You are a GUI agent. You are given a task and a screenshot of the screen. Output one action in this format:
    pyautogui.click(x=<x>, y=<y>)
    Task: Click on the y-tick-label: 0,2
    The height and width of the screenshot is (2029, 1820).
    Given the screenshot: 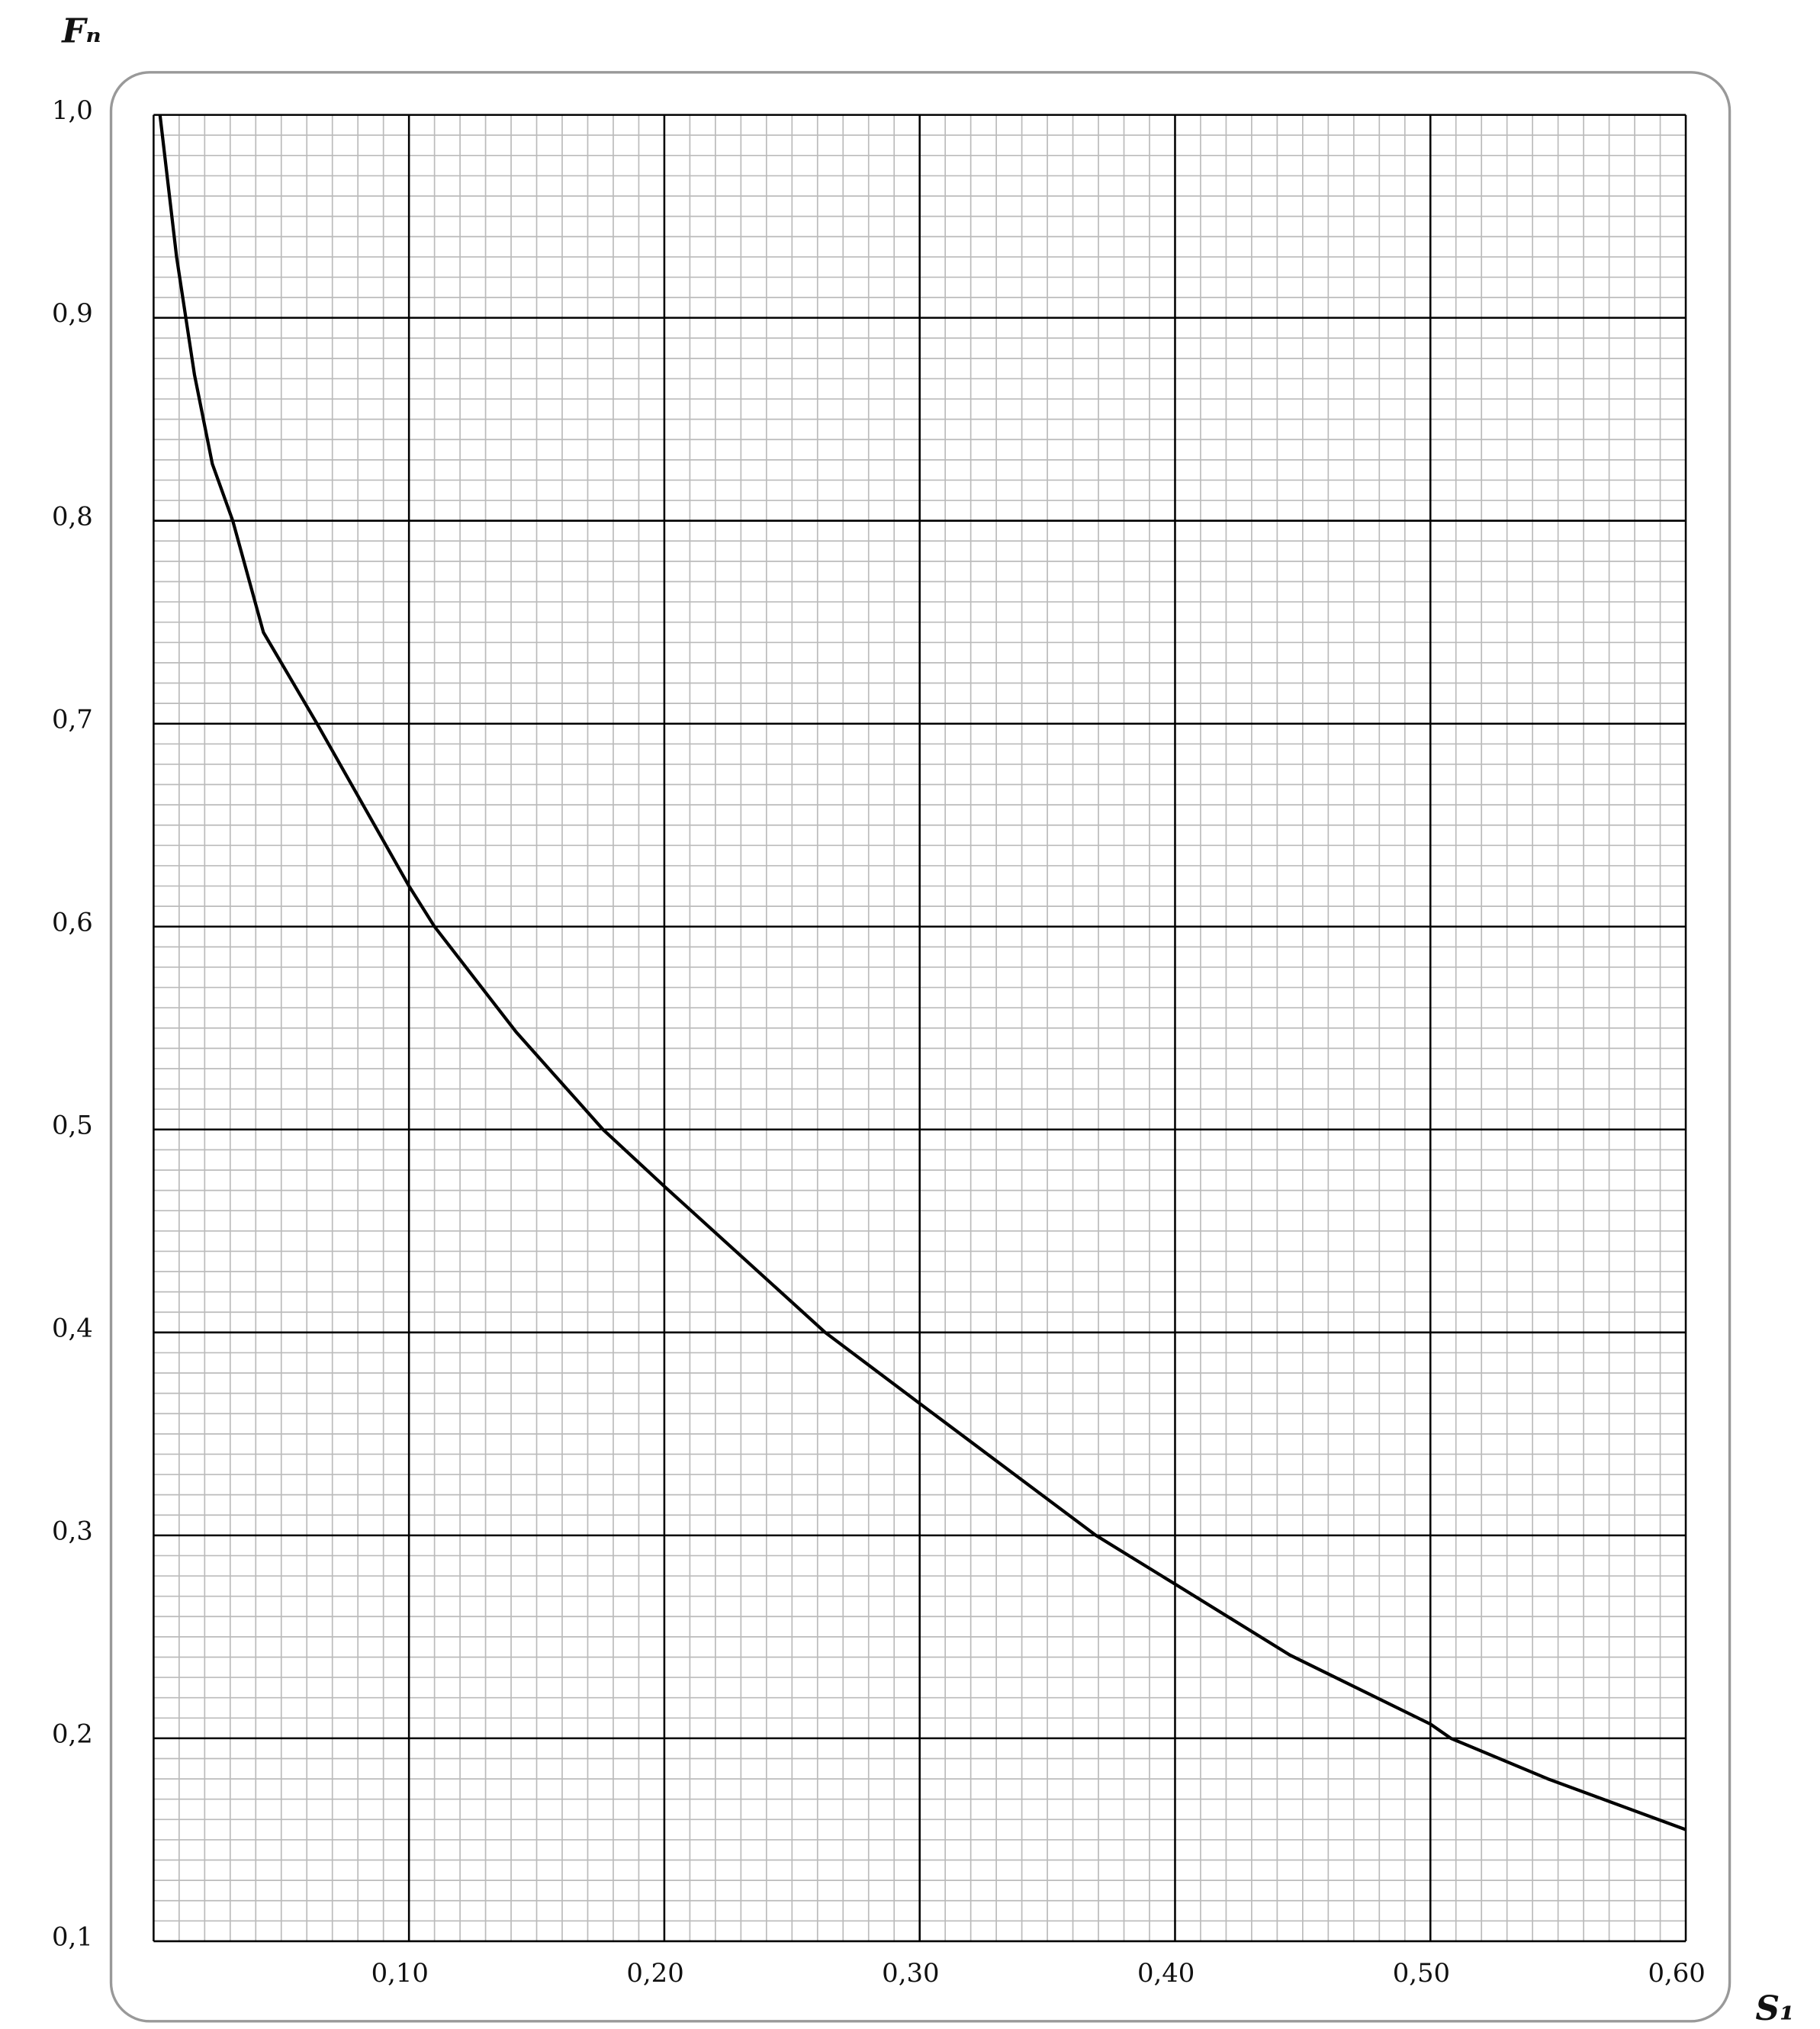 What is the action you would take?
    pyautogui.click(x=72, y=1734)
    